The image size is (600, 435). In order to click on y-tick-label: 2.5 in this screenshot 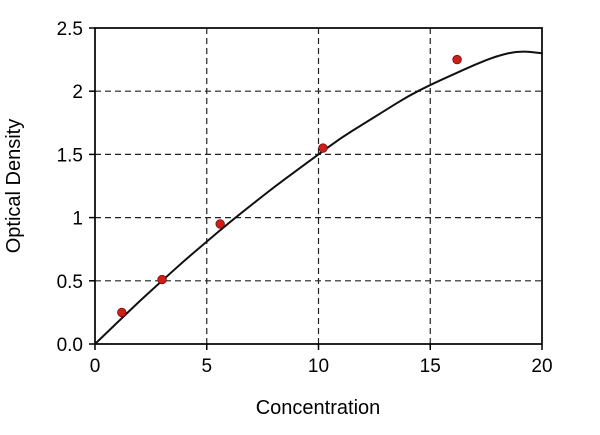, I will do `click(70, 29)`.